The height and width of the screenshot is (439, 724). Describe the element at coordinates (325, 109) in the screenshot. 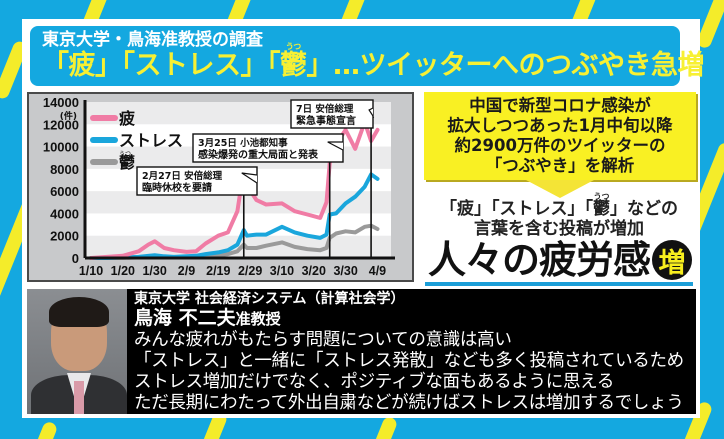

I see `svg-text: 7日 安倍総理` at that location.